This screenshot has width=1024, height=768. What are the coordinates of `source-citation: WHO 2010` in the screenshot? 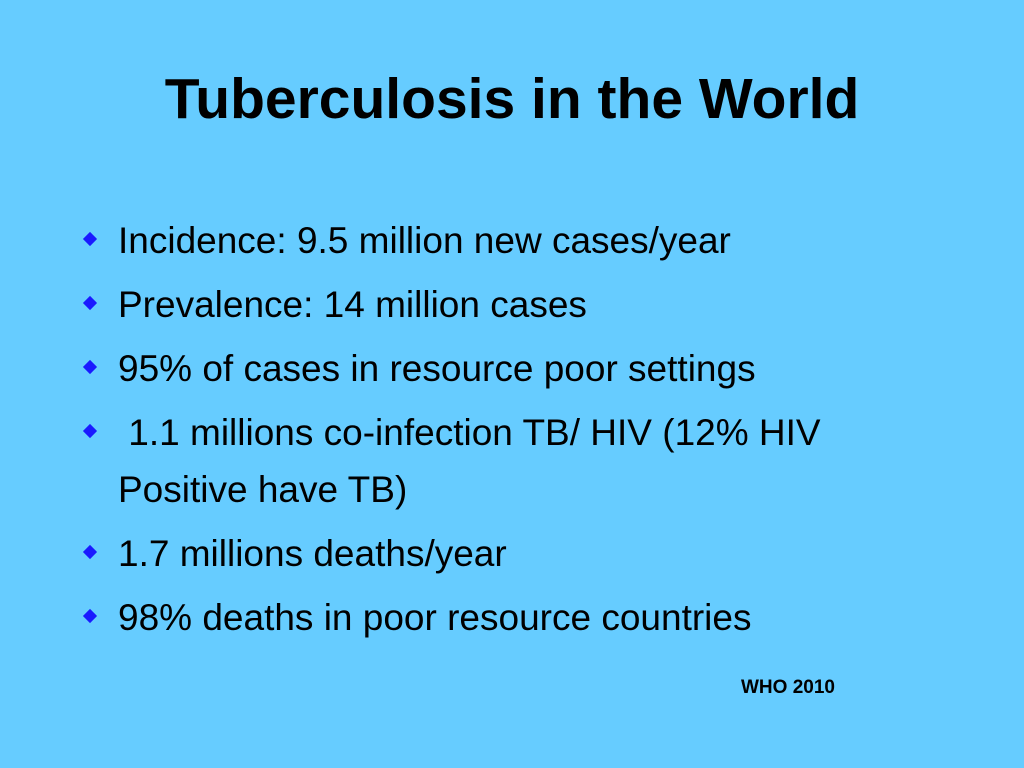 It's located at (788, 687).